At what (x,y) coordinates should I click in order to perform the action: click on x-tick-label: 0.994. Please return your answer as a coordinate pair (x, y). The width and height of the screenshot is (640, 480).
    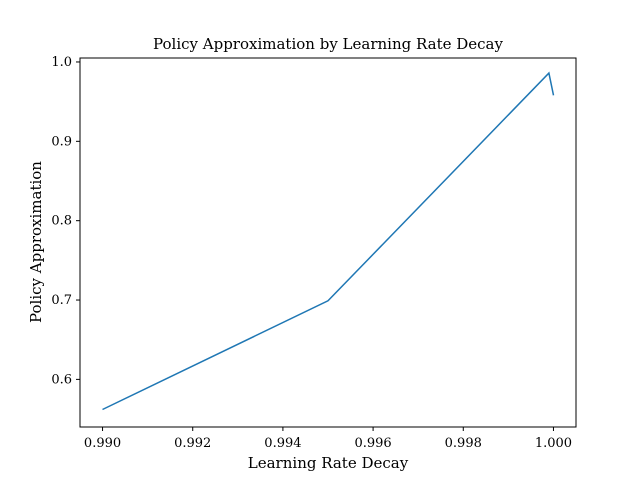
    Looking at the image, I should click on (282, 443).